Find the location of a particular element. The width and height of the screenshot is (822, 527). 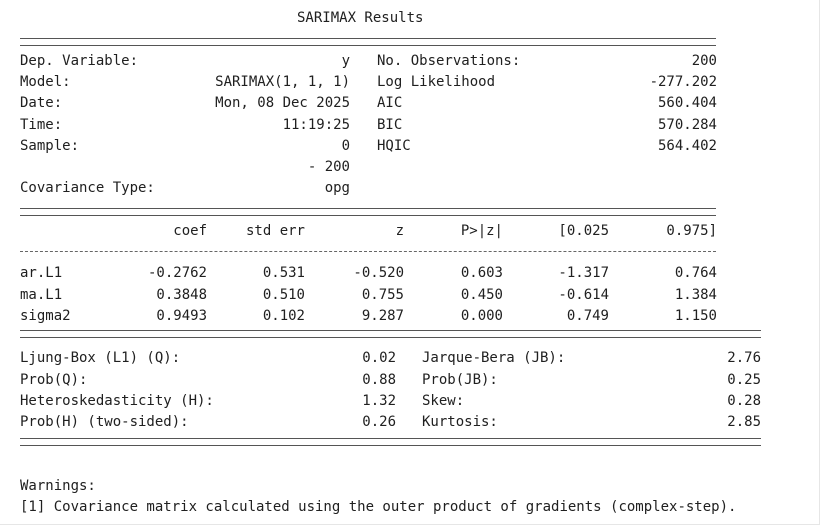

diag-label-kurtosis: Kurtosis: is located at coordinates (460, 422).